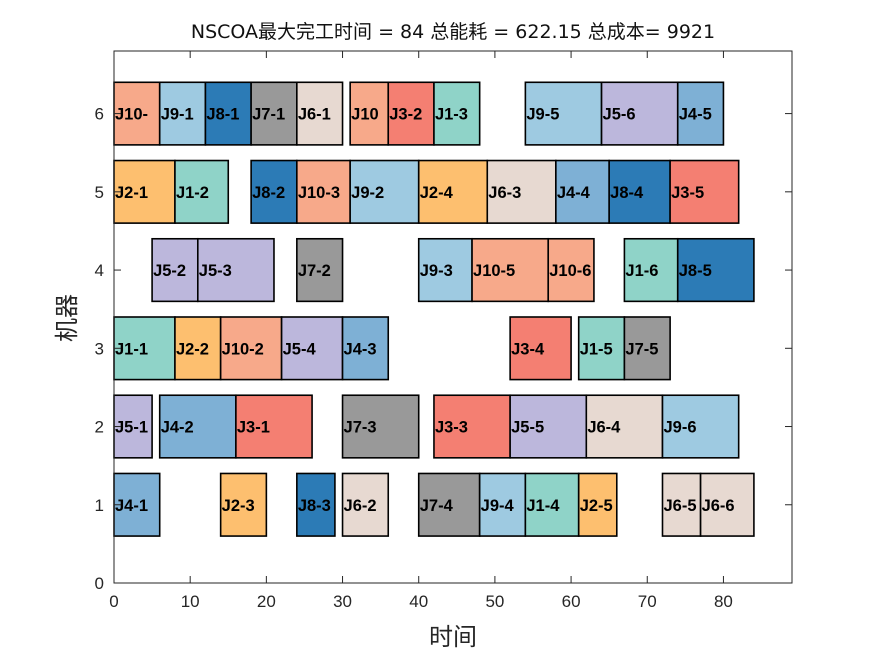 The image size is (875, 656). I want to click on task-label: J5-5, so click(527, 428).